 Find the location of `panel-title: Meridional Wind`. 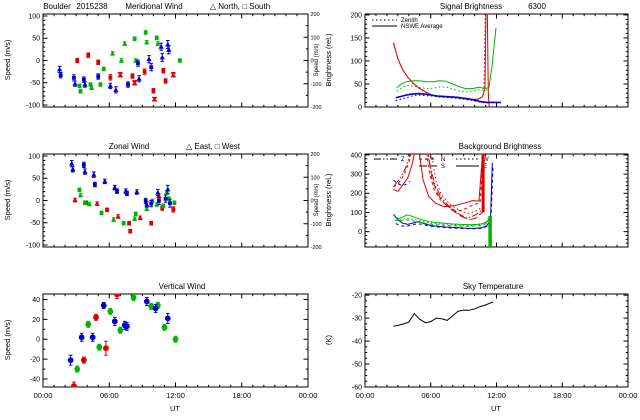

panel-title: Meridional Wind is located at coordinates (153, 6).